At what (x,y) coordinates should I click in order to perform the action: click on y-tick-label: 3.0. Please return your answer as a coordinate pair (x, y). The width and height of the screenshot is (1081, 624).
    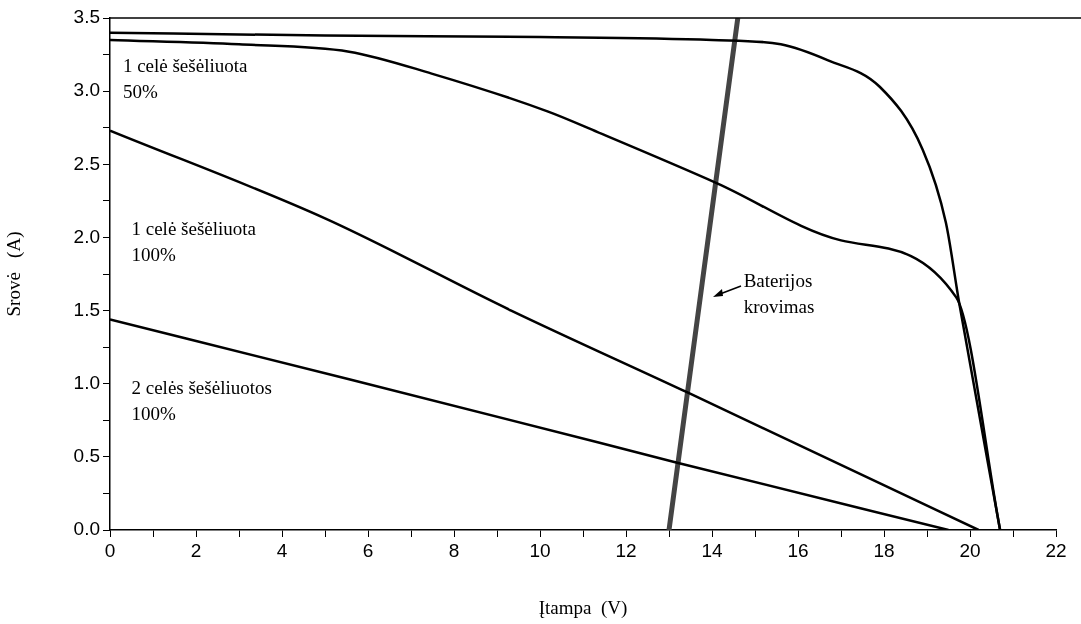
    Looking at the image, I should click on (86, 90).